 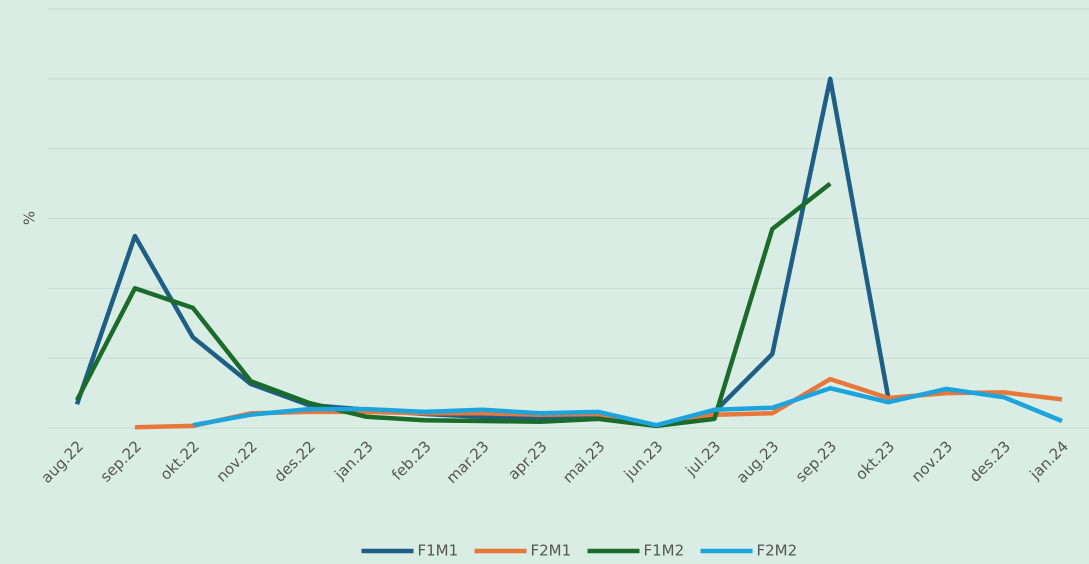 What do you see at coordinates (30, 218) in the screenshot?
I see `y-axis-label: %` at bounding box center [30, 218].